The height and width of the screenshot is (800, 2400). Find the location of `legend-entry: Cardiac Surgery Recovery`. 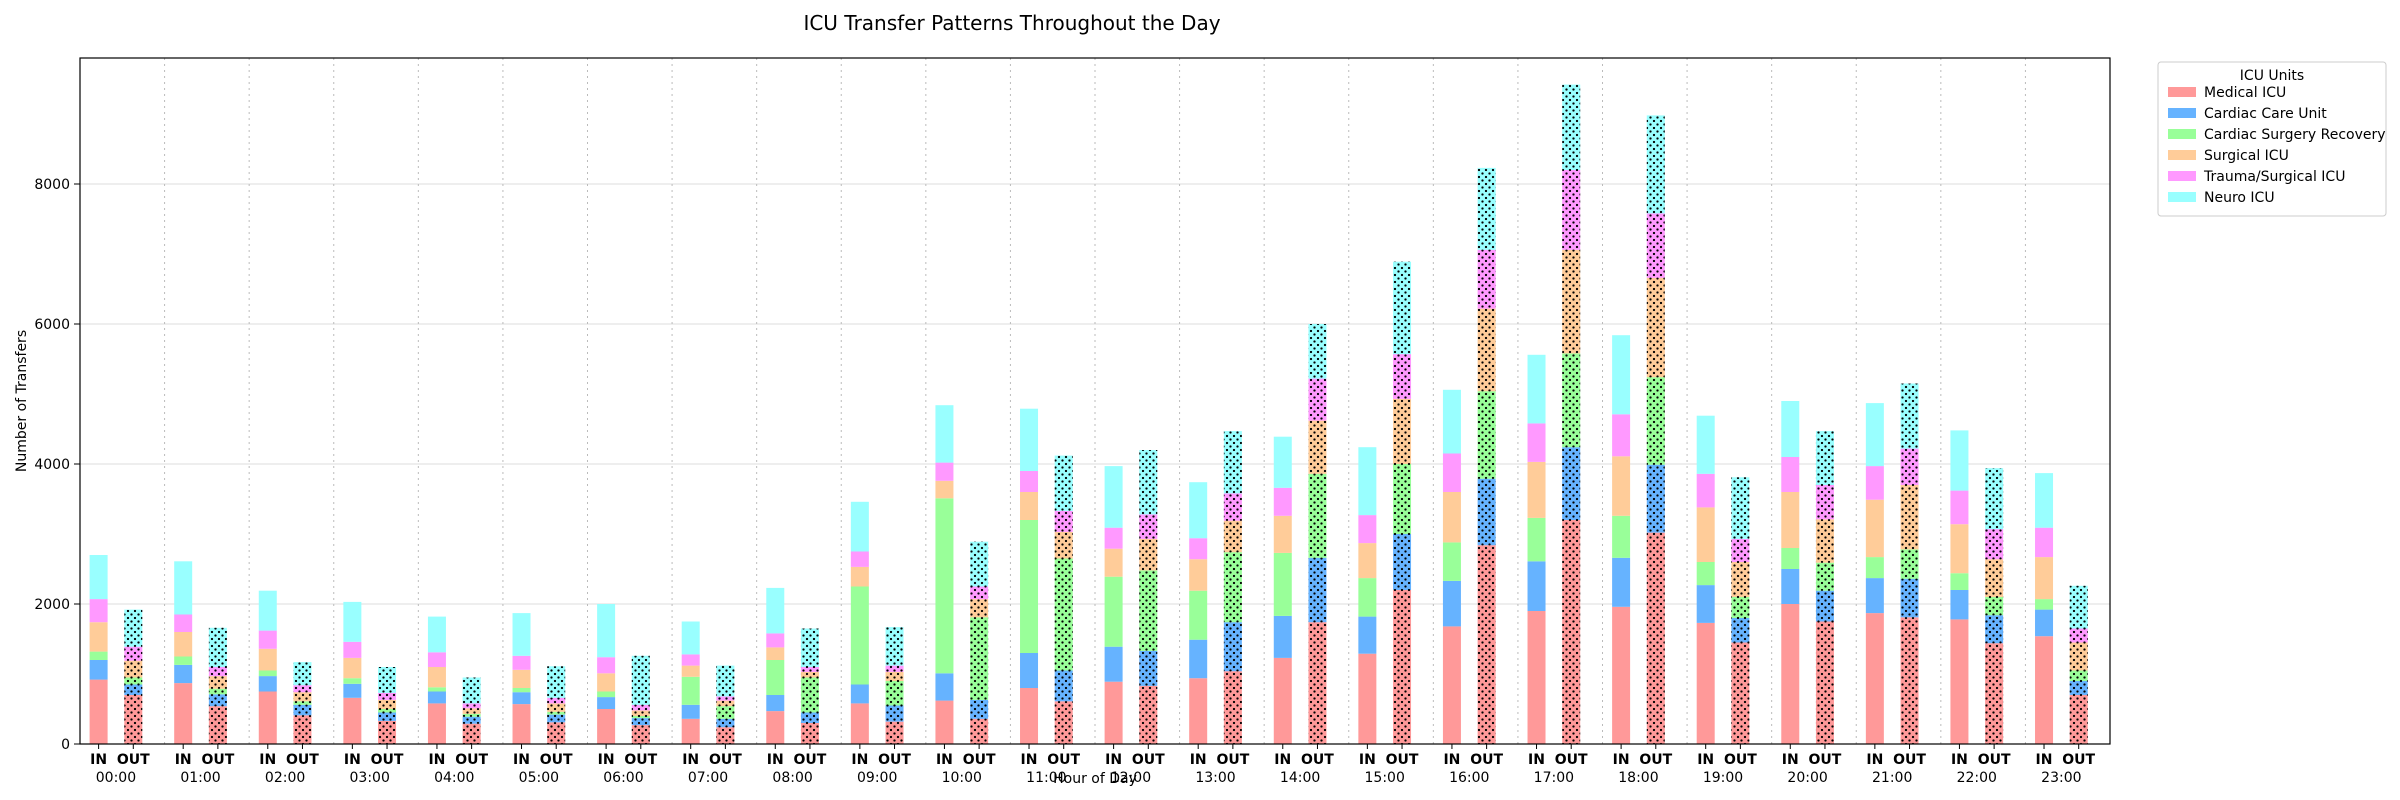

legend-entry: Cardiac Surgery Recovery is located at coordinates (2295, 135).